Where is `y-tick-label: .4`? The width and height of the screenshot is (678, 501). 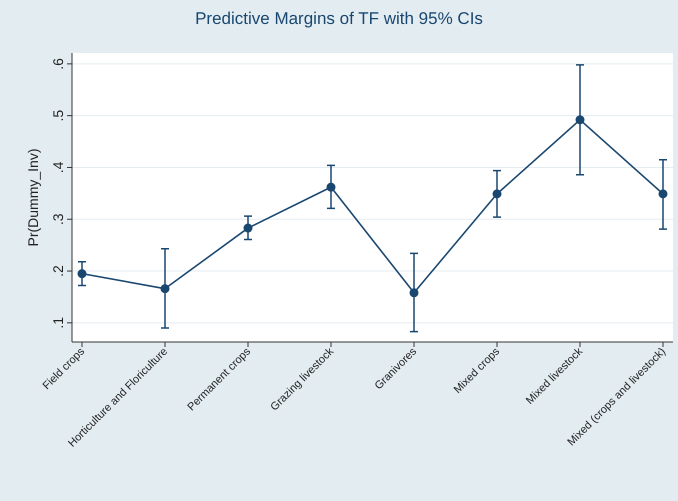
y-tick-label: .4 is located at coordinates (58, 167).